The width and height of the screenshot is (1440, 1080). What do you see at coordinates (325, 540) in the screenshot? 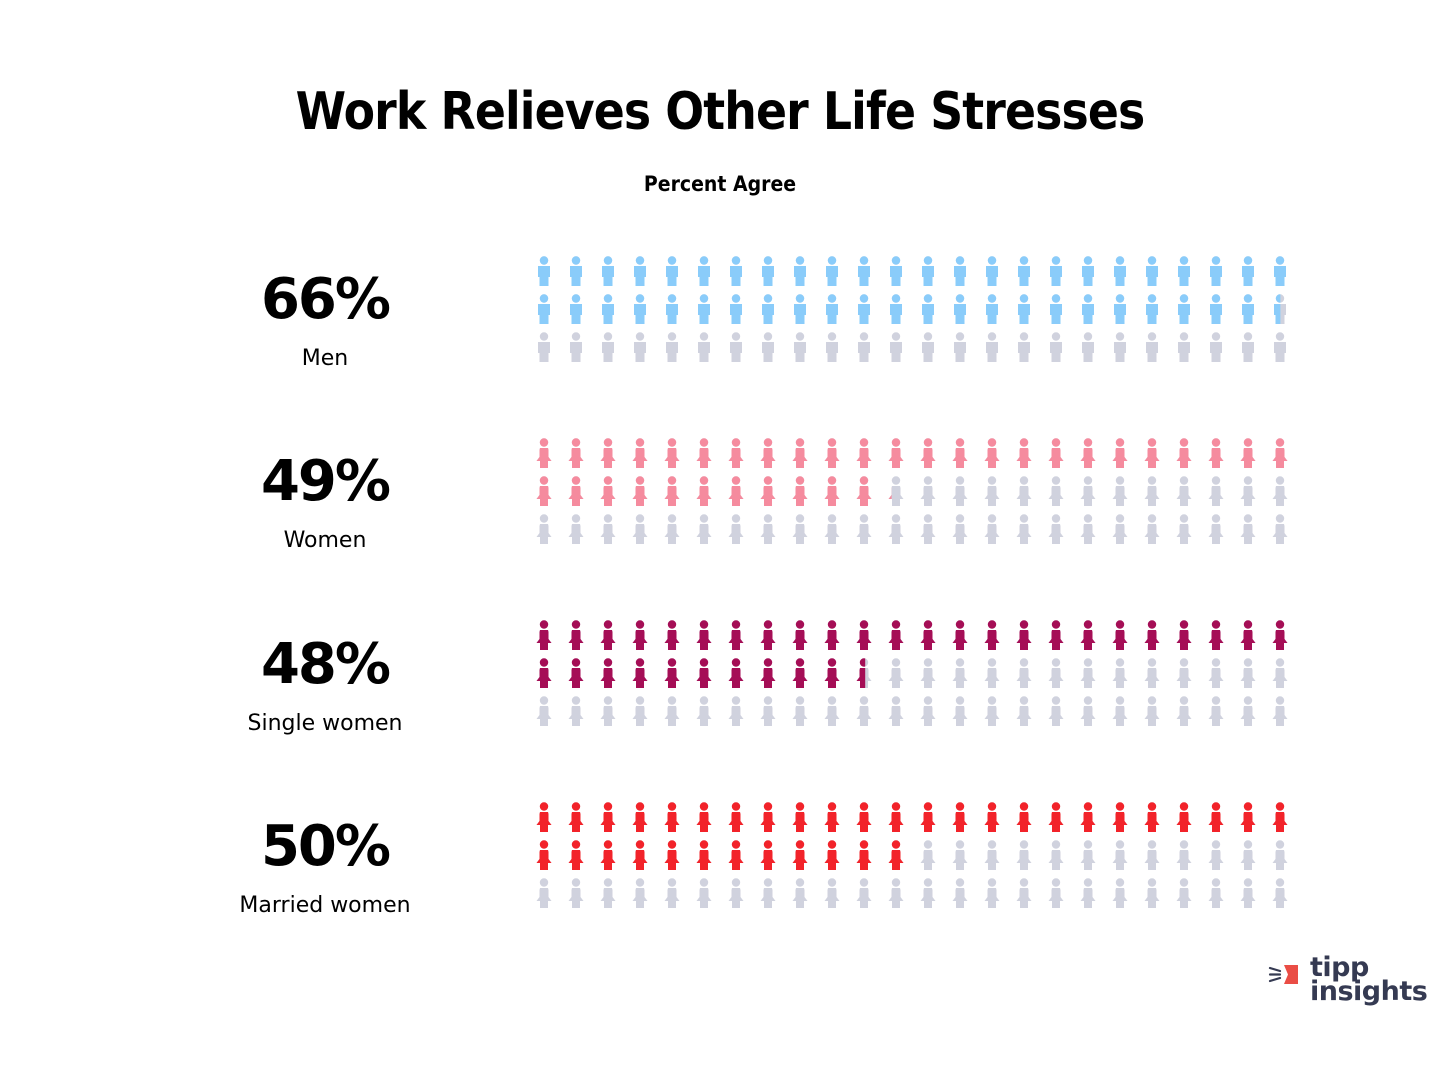
I see `category-label: Women` at bounding box center [325, 540].